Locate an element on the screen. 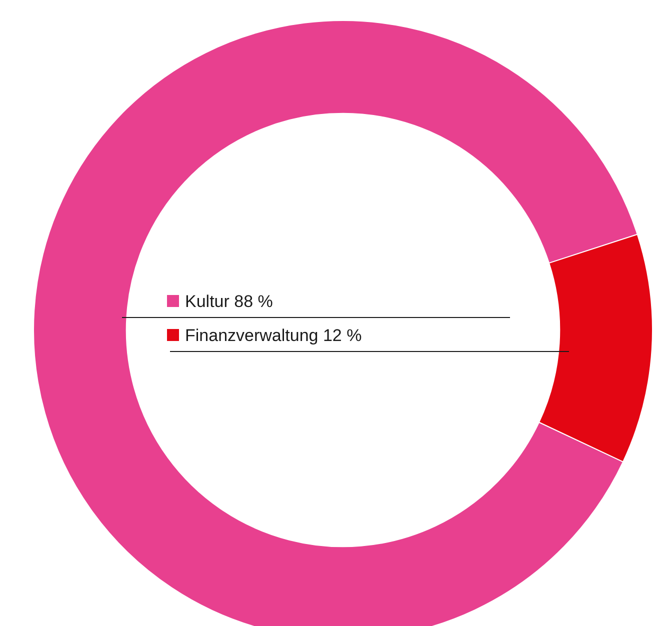 This screenshot has width=671, height=626. legend-label: Finanzverwaltung 12 % is located at coordinates (273, 335).